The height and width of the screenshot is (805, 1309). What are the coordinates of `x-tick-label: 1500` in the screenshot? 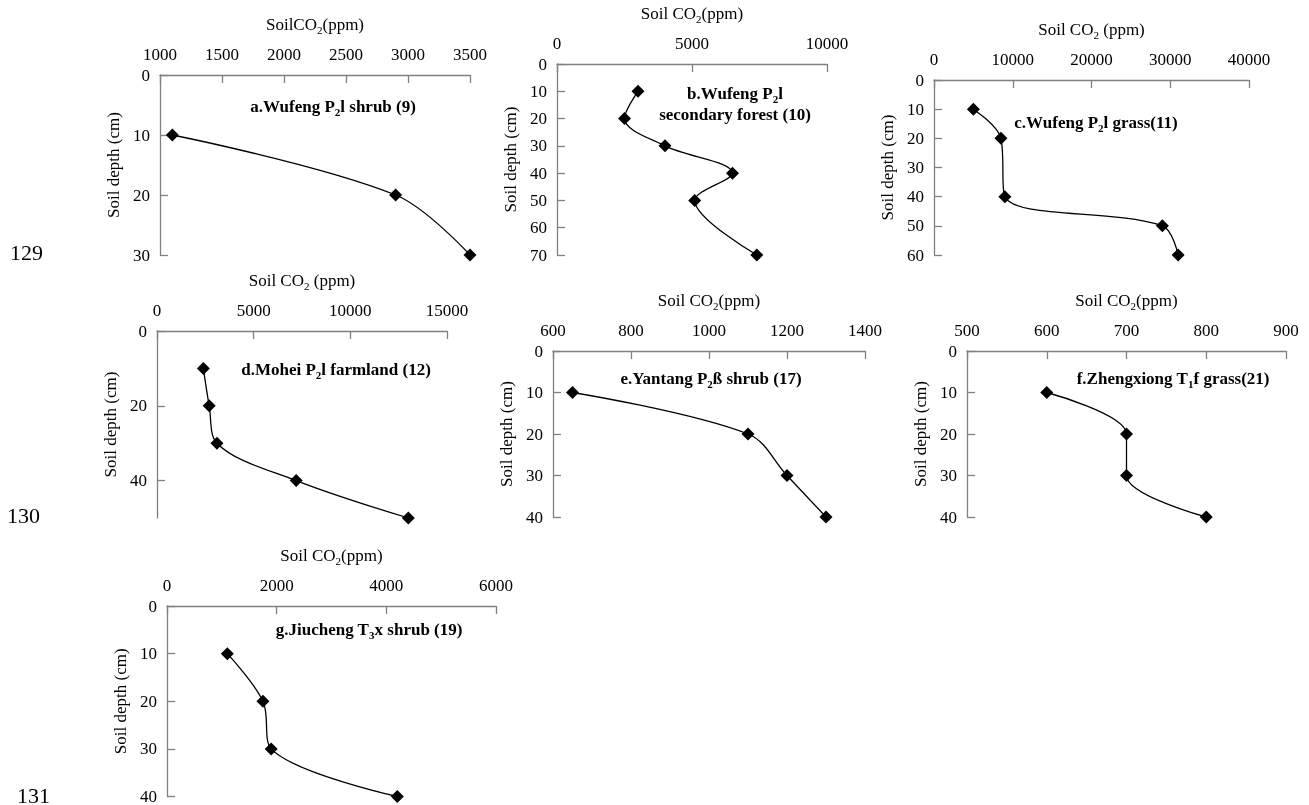 It's located at (222, 54).